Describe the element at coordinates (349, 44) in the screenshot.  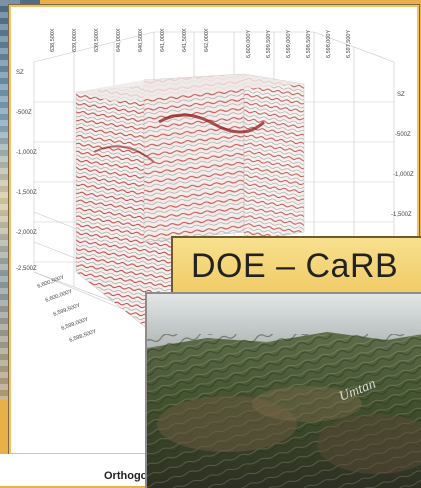
I see `x-tick-label: 6,597,500Y` at that location.